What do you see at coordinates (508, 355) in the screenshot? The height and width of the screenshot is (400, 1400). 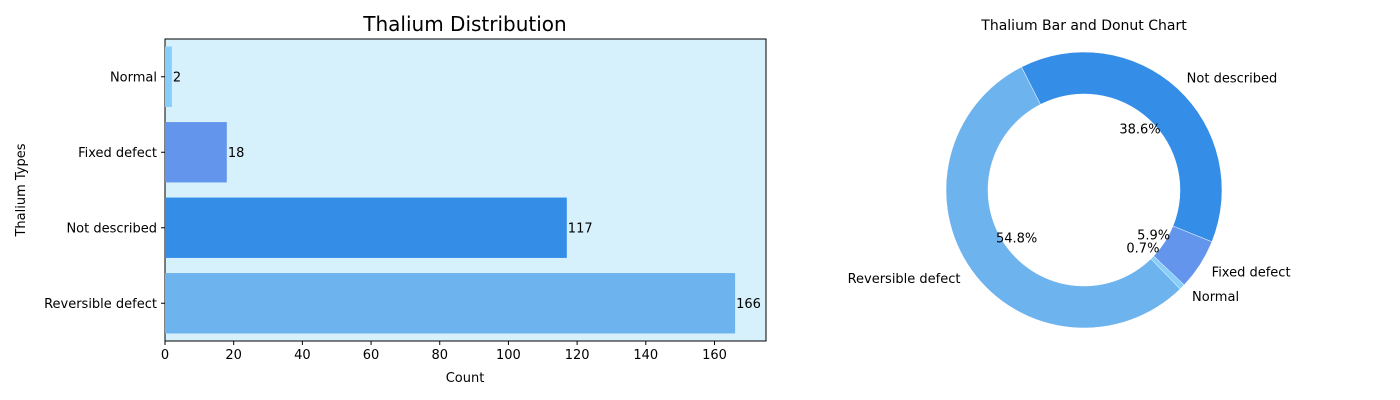 I see `x-tick-label: 100` at bounding box center [508, 355].